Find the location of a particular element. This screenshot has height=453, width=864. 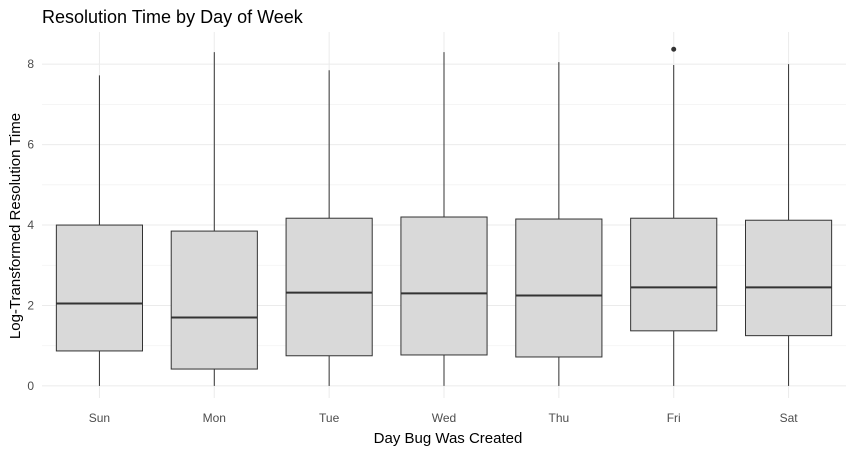

x-tick-label: Sat is located at coordinates (789, 418).